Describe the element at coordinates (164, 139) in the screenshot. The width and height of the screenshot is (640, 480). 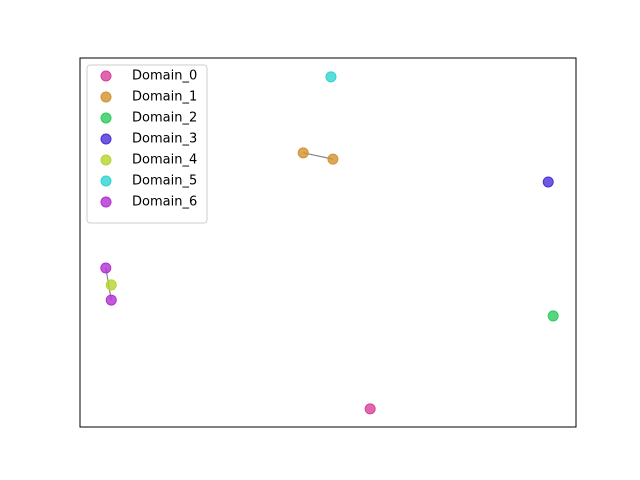
I see `legend-label: Domain_3` at that location.